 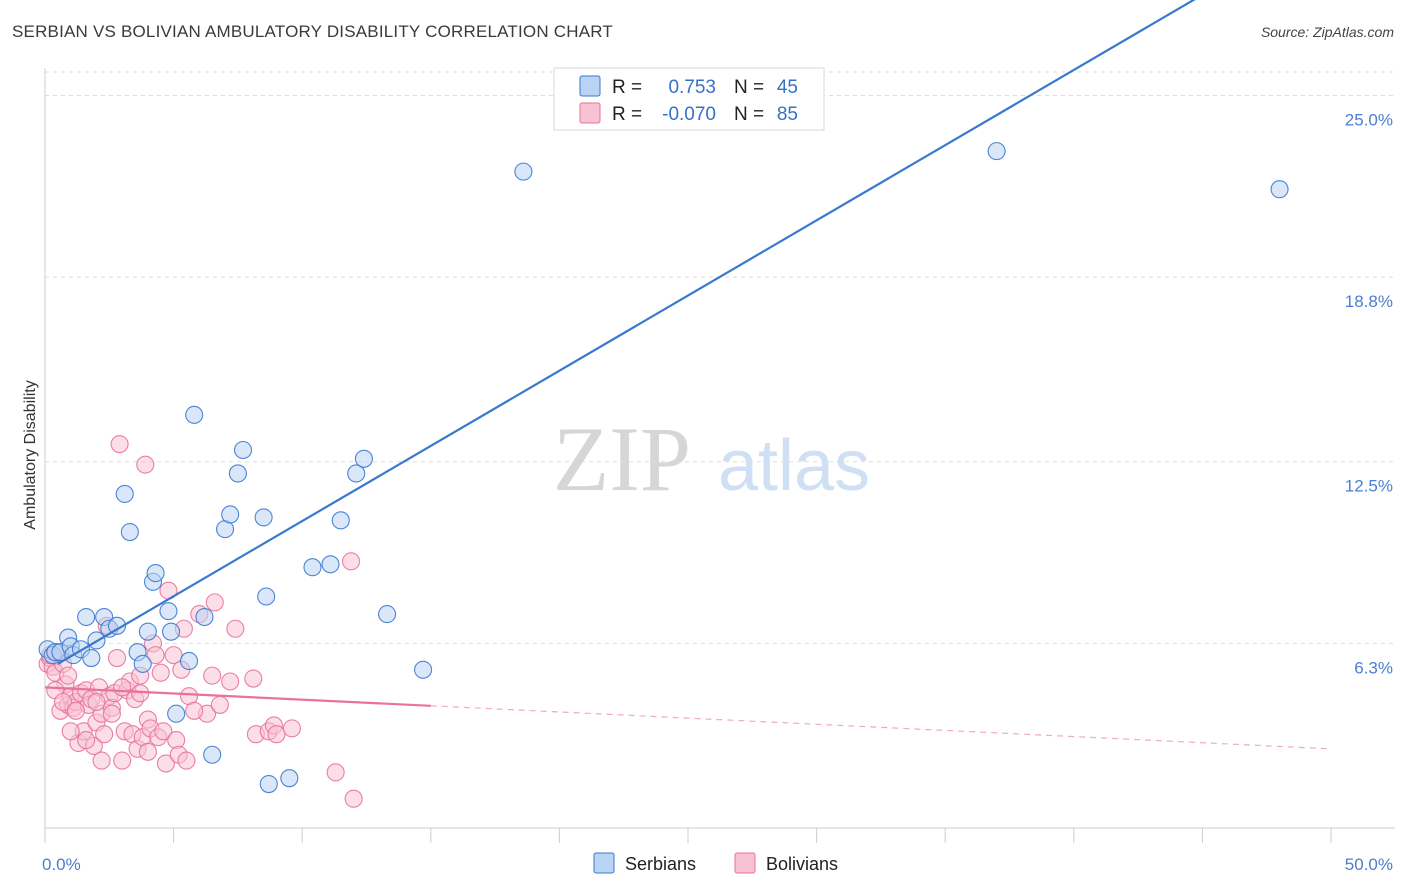 What do you see at coordinates (627, 114) in the screenshot?
I see `legend-r-label-bolivian: R =` at bounding box center [627, 114].